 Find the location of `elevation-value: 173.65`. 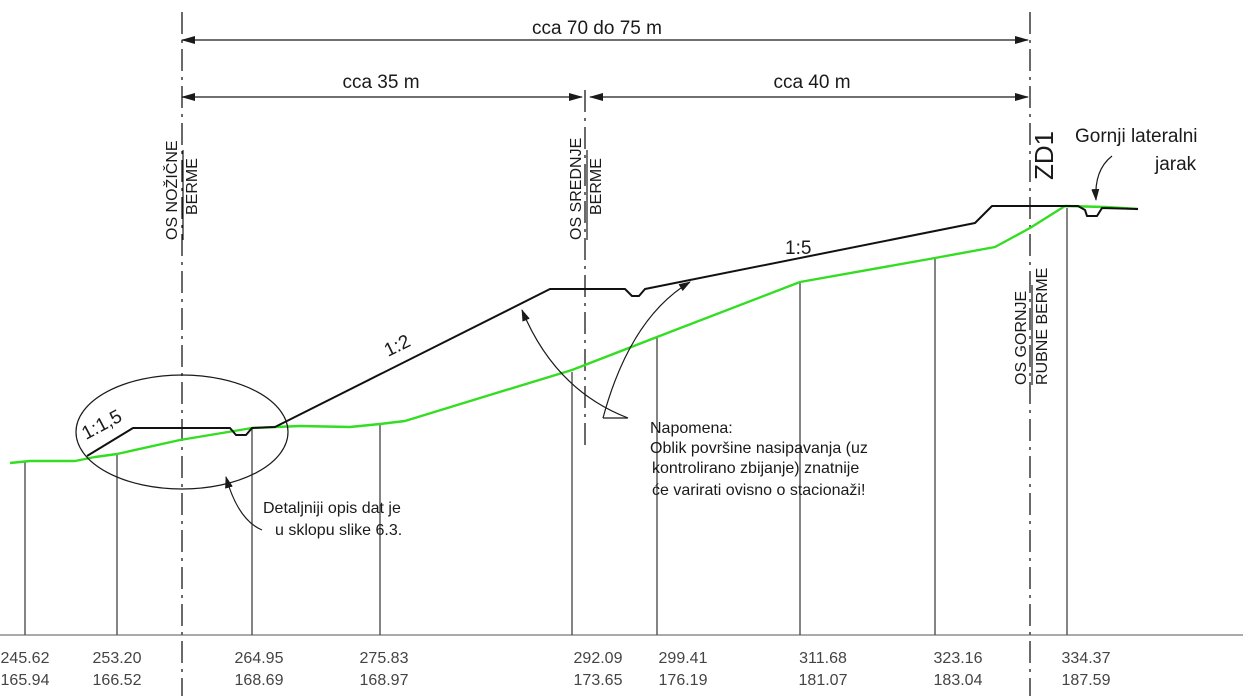

elevation-value: 173.65 is located at coordinates (598, 680).